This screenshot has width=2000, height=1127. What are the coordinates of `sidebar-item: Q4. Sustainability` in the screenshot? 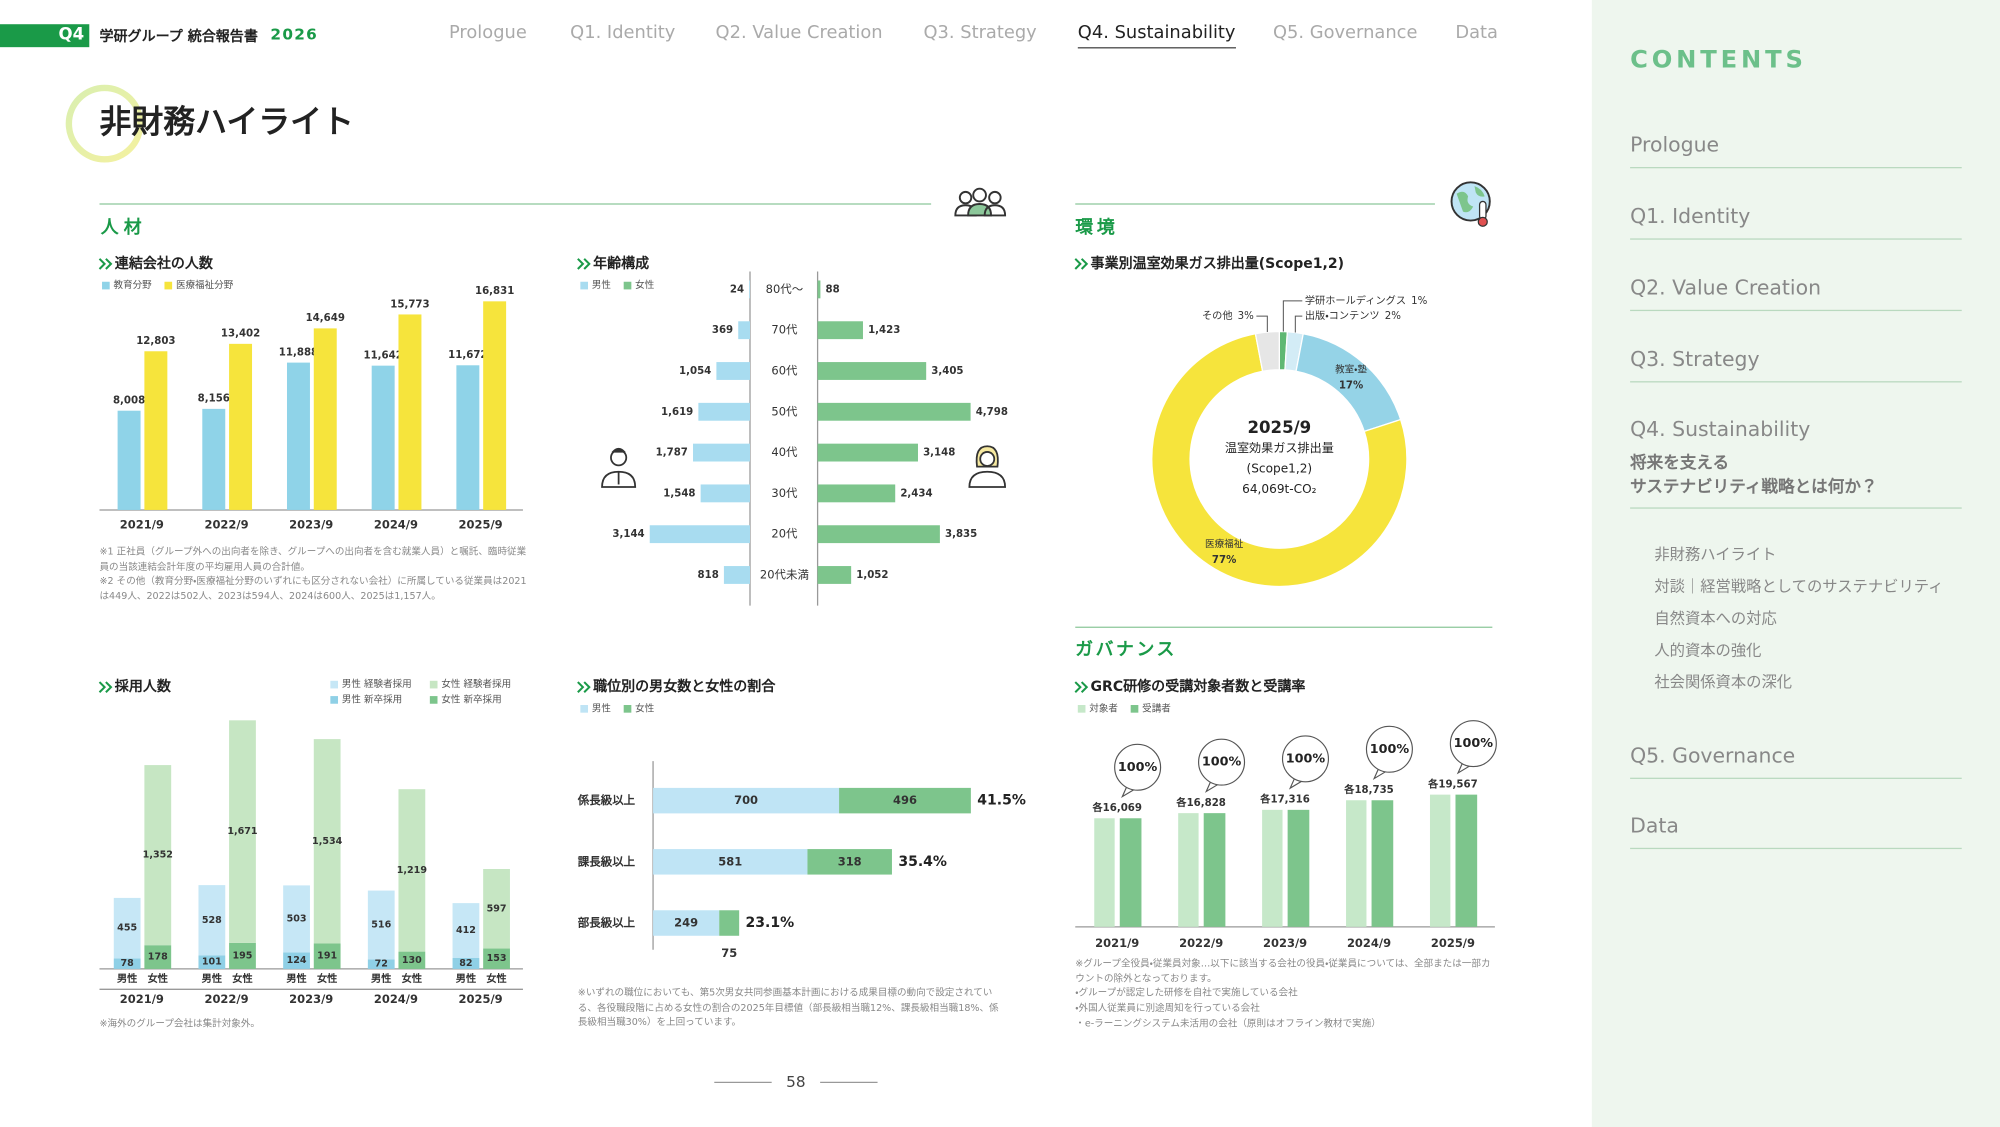 It's located at (1720, 429).